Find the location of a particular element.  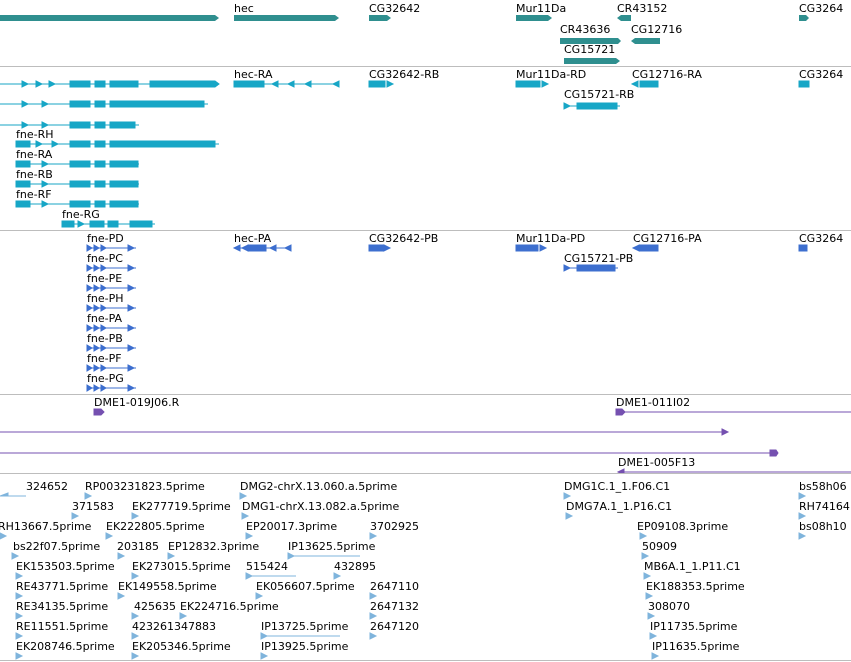

gene-hec-glyph is located at coordinates (286, 18).